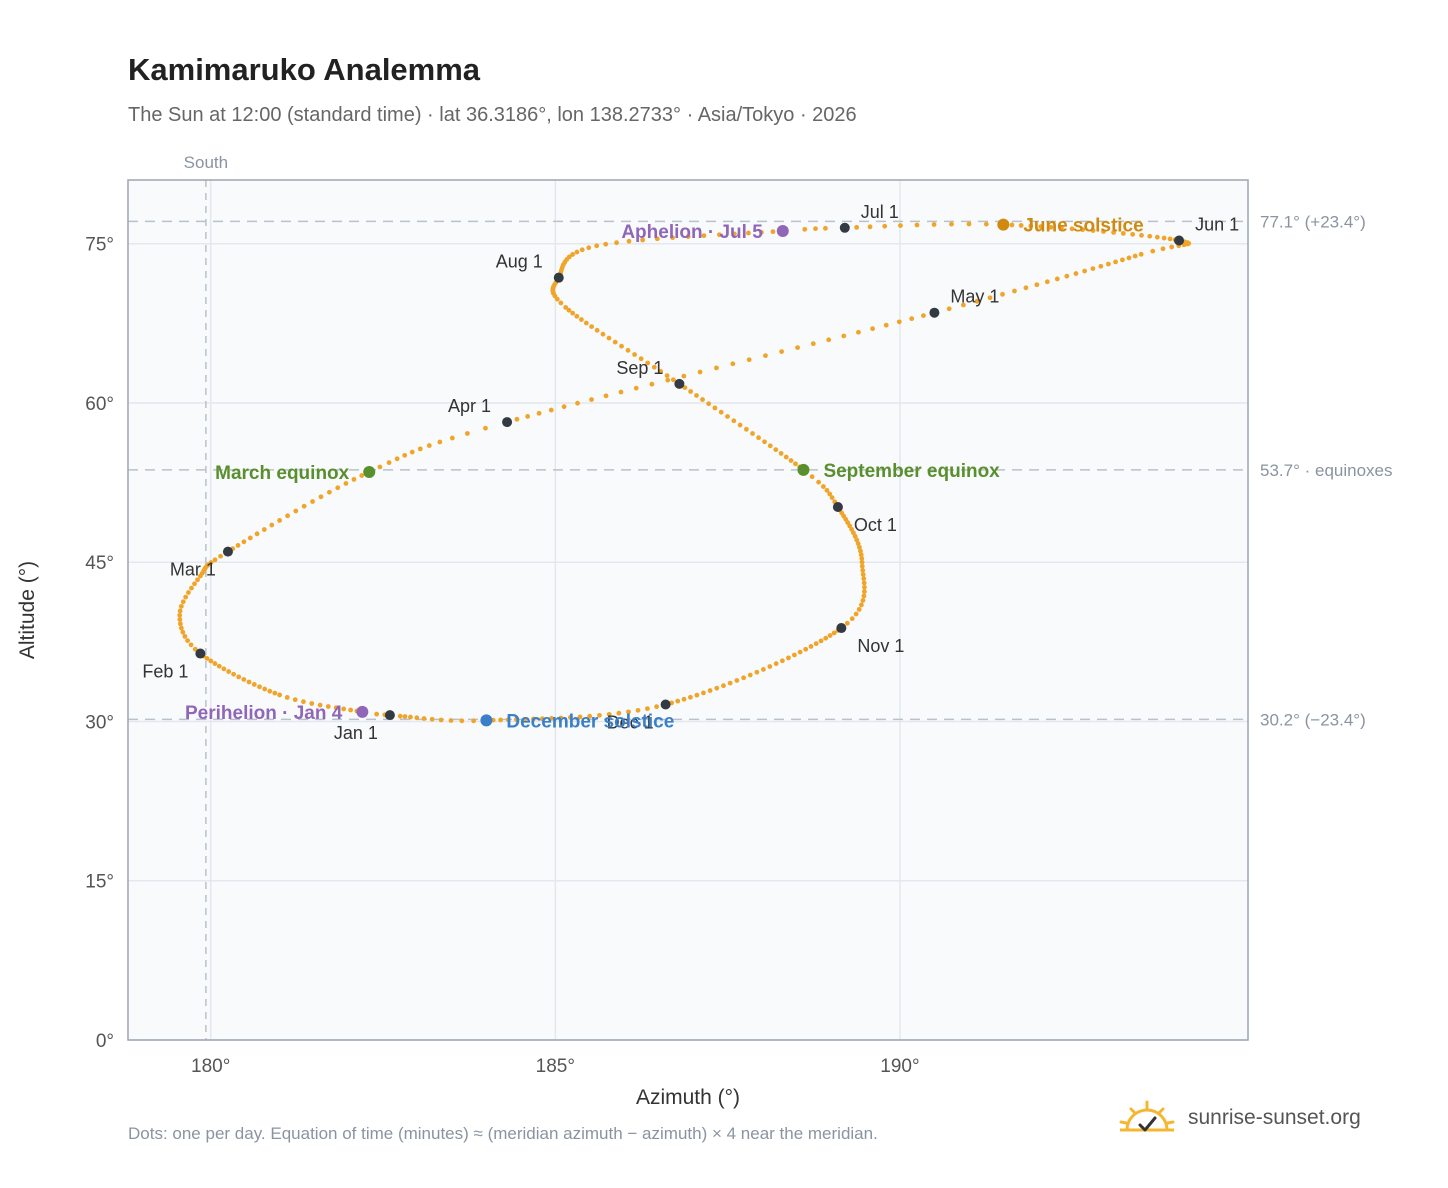  Describe the element at coordinates (356, 733) in the screenshot. I see `month-label: Jan 1` at that location.